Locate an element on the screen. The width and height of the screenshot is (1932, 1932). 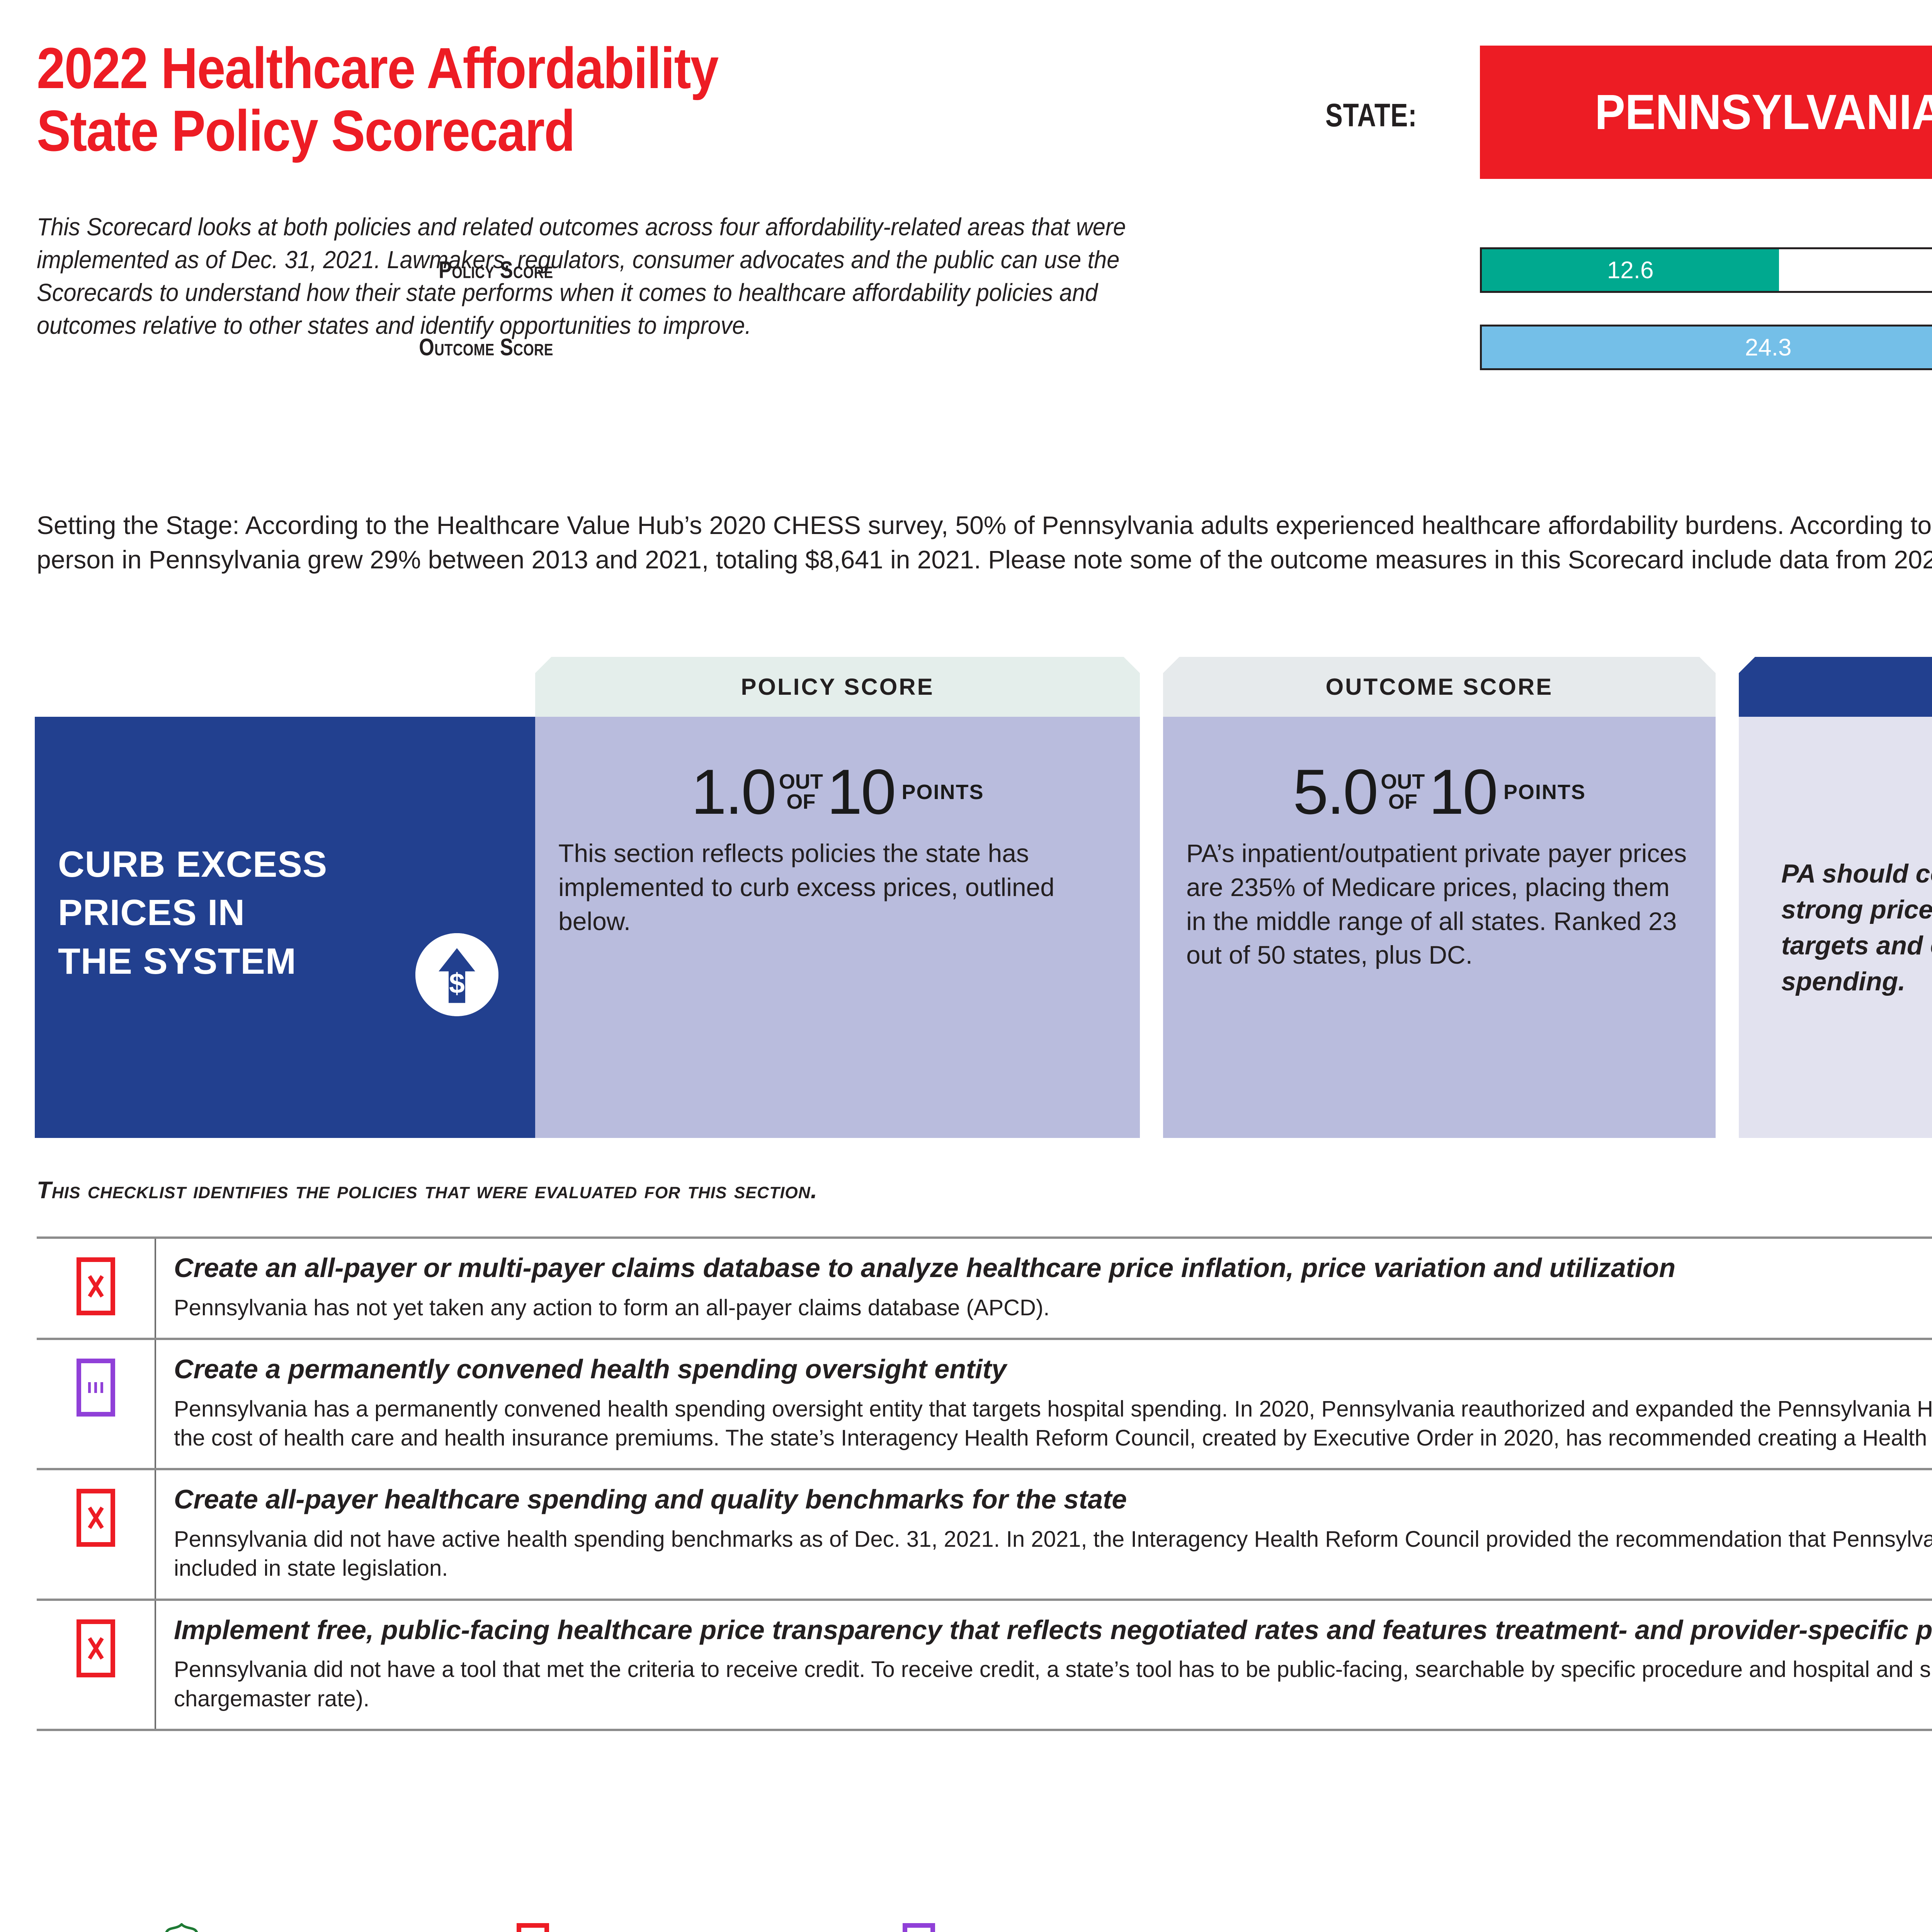
category-title: CURB EXCESS PRICES IN THE SYSTEM is located at coordinates (193, 913).